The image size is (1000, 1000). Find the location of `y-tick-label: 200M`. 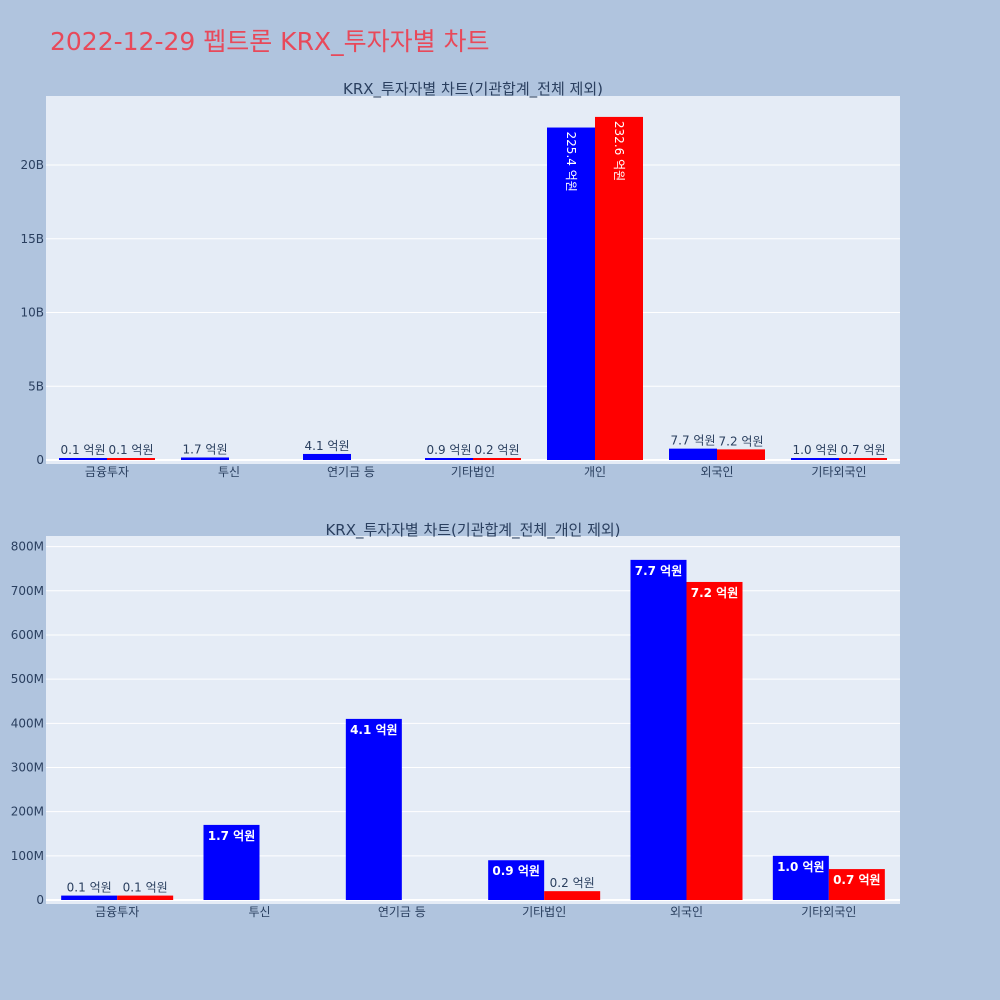

y-tick-label: 200M is located at coordinates (27, 812).